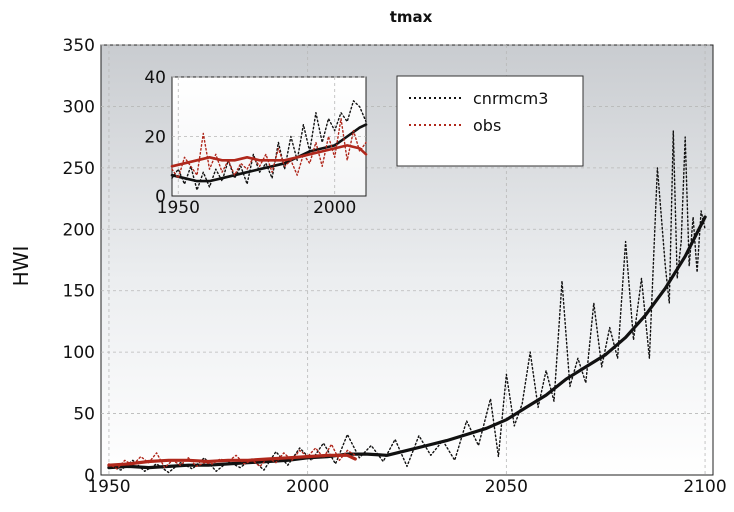 This screenshot has height=512, width=734. Describe the element at coordinates (406, 487) in the screenshot. I see `main-x-ticks: 1950 2000 2050 2100` at that location.